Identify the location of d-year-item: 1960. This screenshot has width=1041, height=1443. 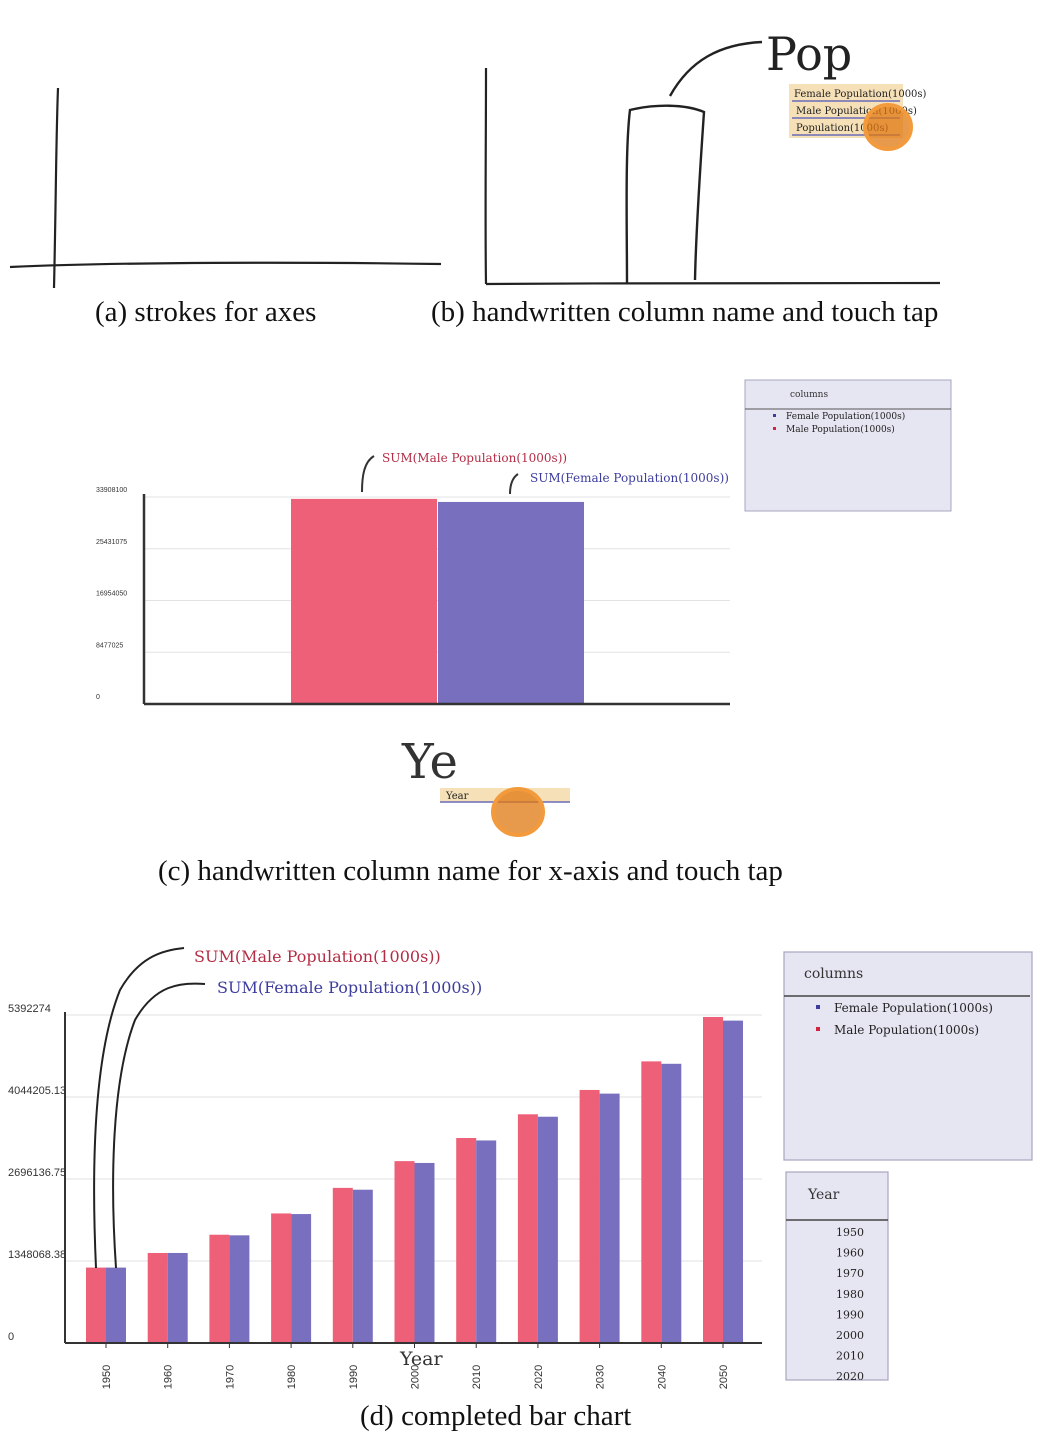
(850, 1253).